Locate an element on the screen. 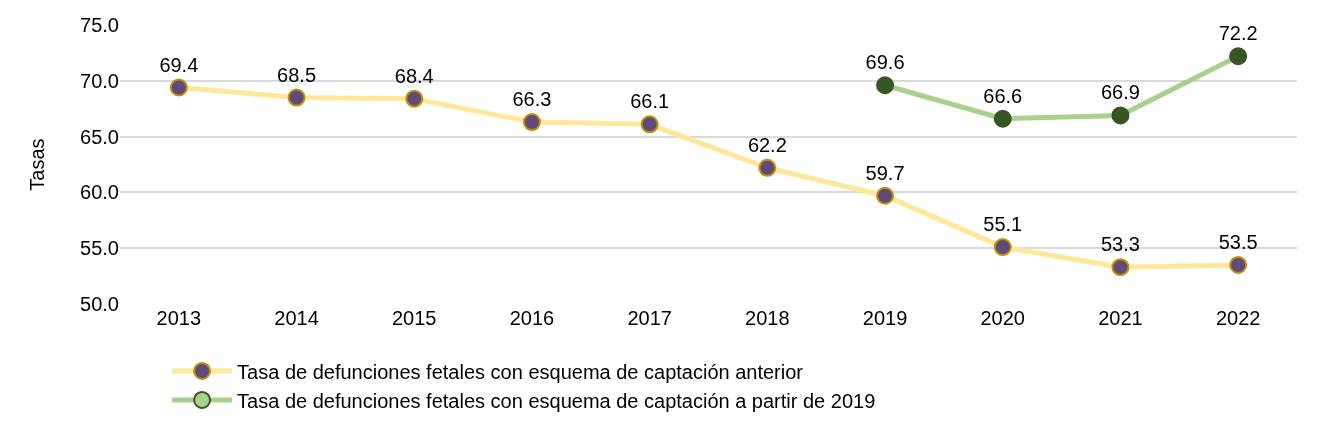 The width and height of the screenshot is (1317, 432). data-label: 59.7 is located at coordinates (885, 172).